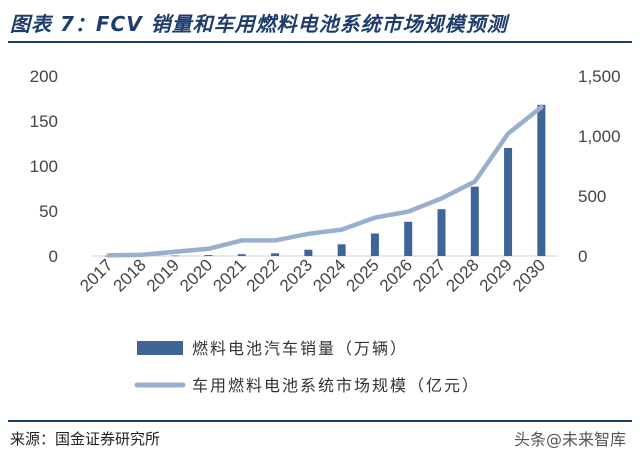  Describe the element at coordinates (599, 136) in the screenshot. I see `y-right-tick-label: 1,000` at that location.